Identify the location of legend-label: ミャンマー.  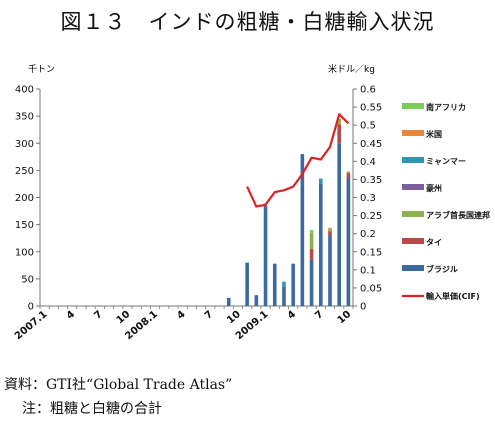
(446, 161).